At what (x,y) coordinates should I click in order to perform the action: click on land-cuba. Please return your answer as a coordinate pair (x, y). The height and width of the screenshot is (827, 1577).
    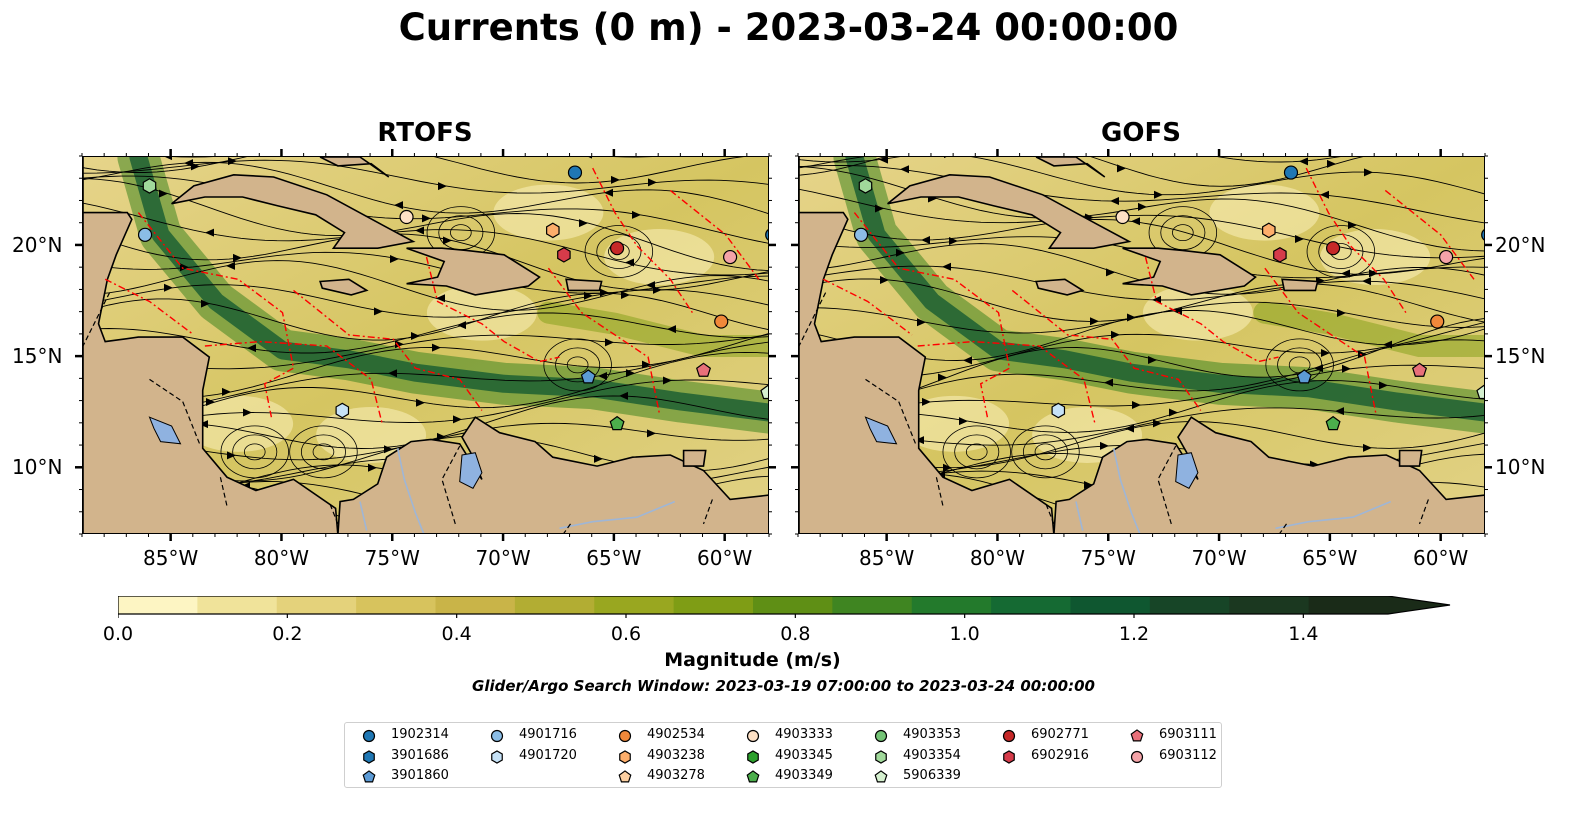
    Looking at the image, I should click on (293, 211).